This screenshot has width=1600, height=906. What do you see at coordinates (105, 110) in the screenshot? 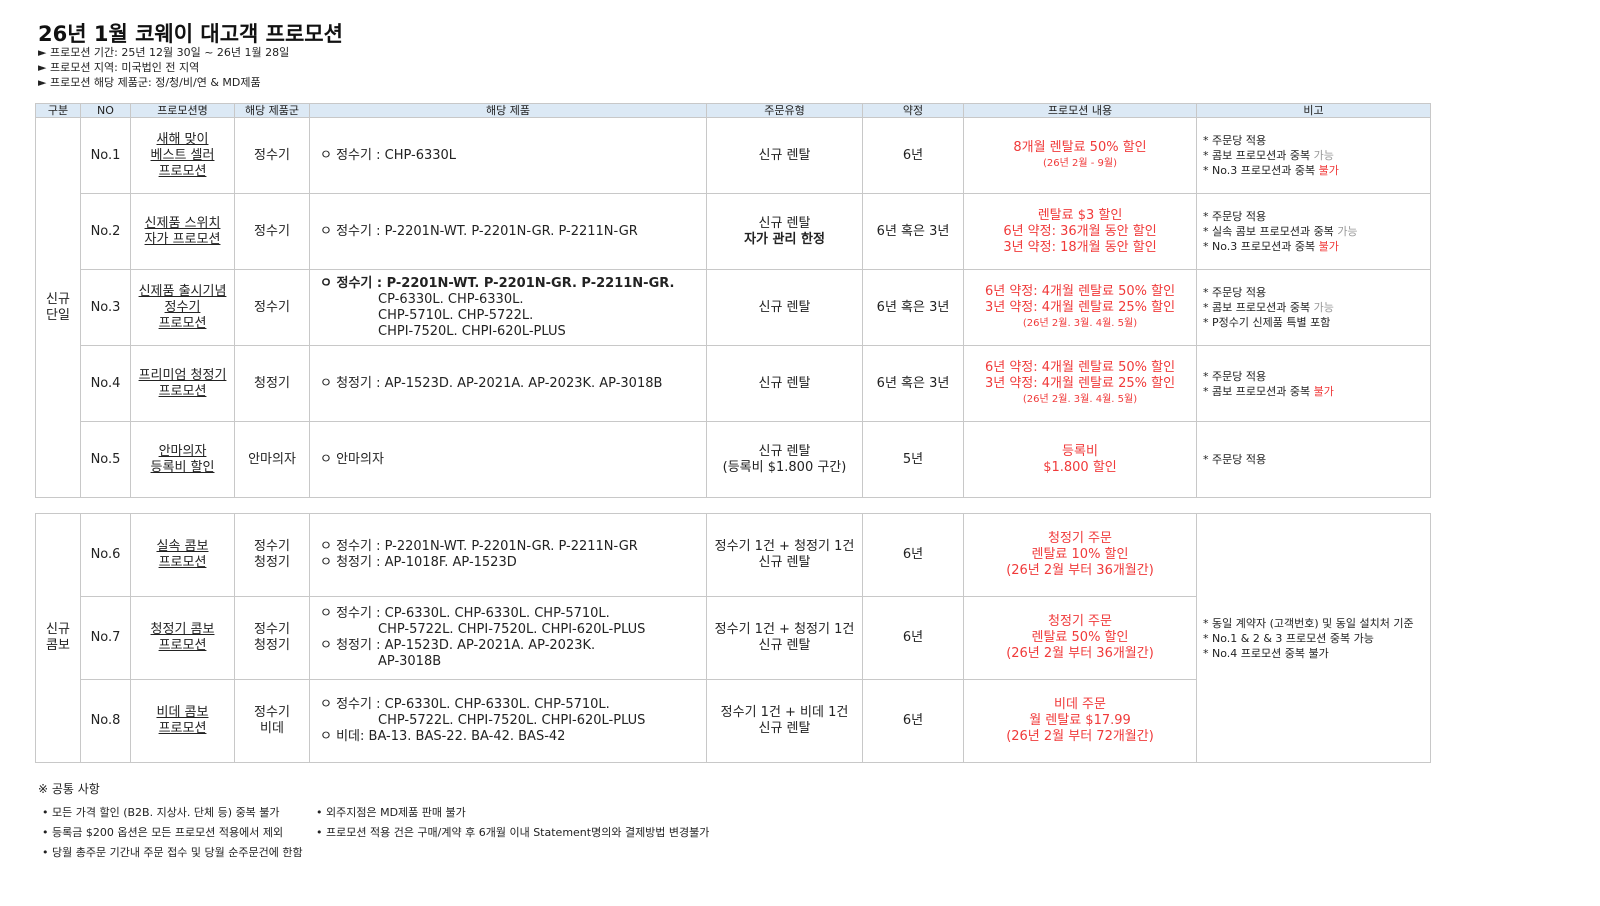
I see `column-header: NO` at bounding box center [105, 110].